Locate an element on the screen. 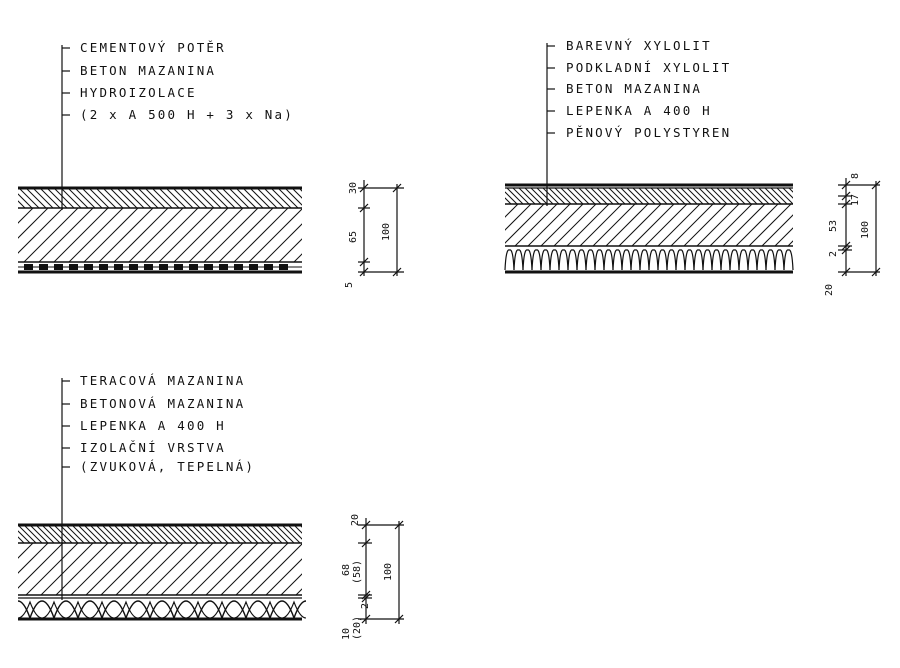  section-3-layer-label: IZOLAČNÍ VRSTVA is located at coordinates (153, 447).